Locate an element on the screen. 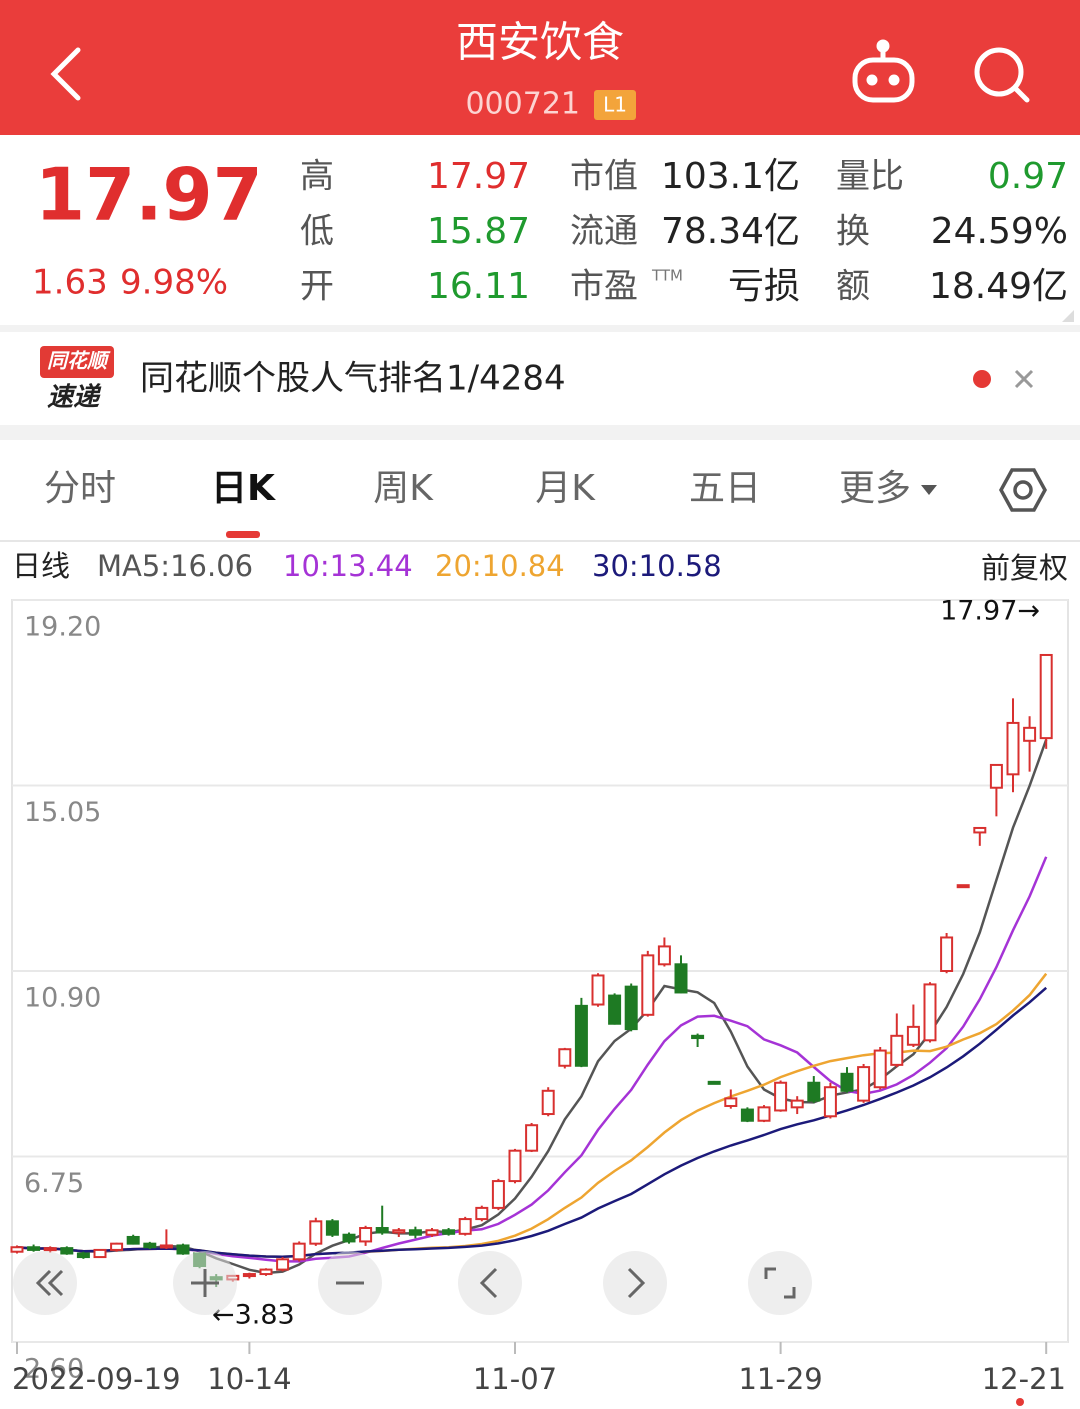 The width and height of the screenshot is (1080, 1409). ma-legend-label: MA5: is located at coordinates (133, 566).